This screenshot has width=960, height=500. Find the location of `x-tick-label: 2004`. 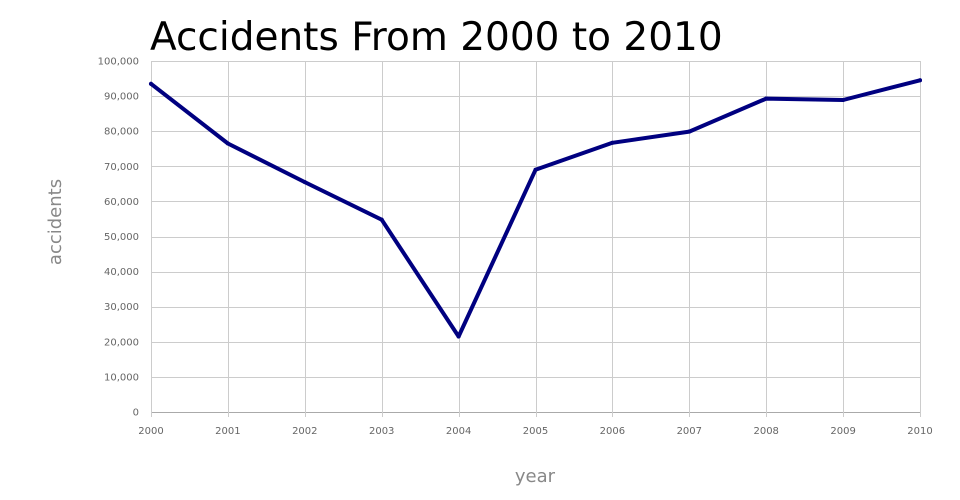

x-tick-label: 2004 is located at coordinates (458, 431).